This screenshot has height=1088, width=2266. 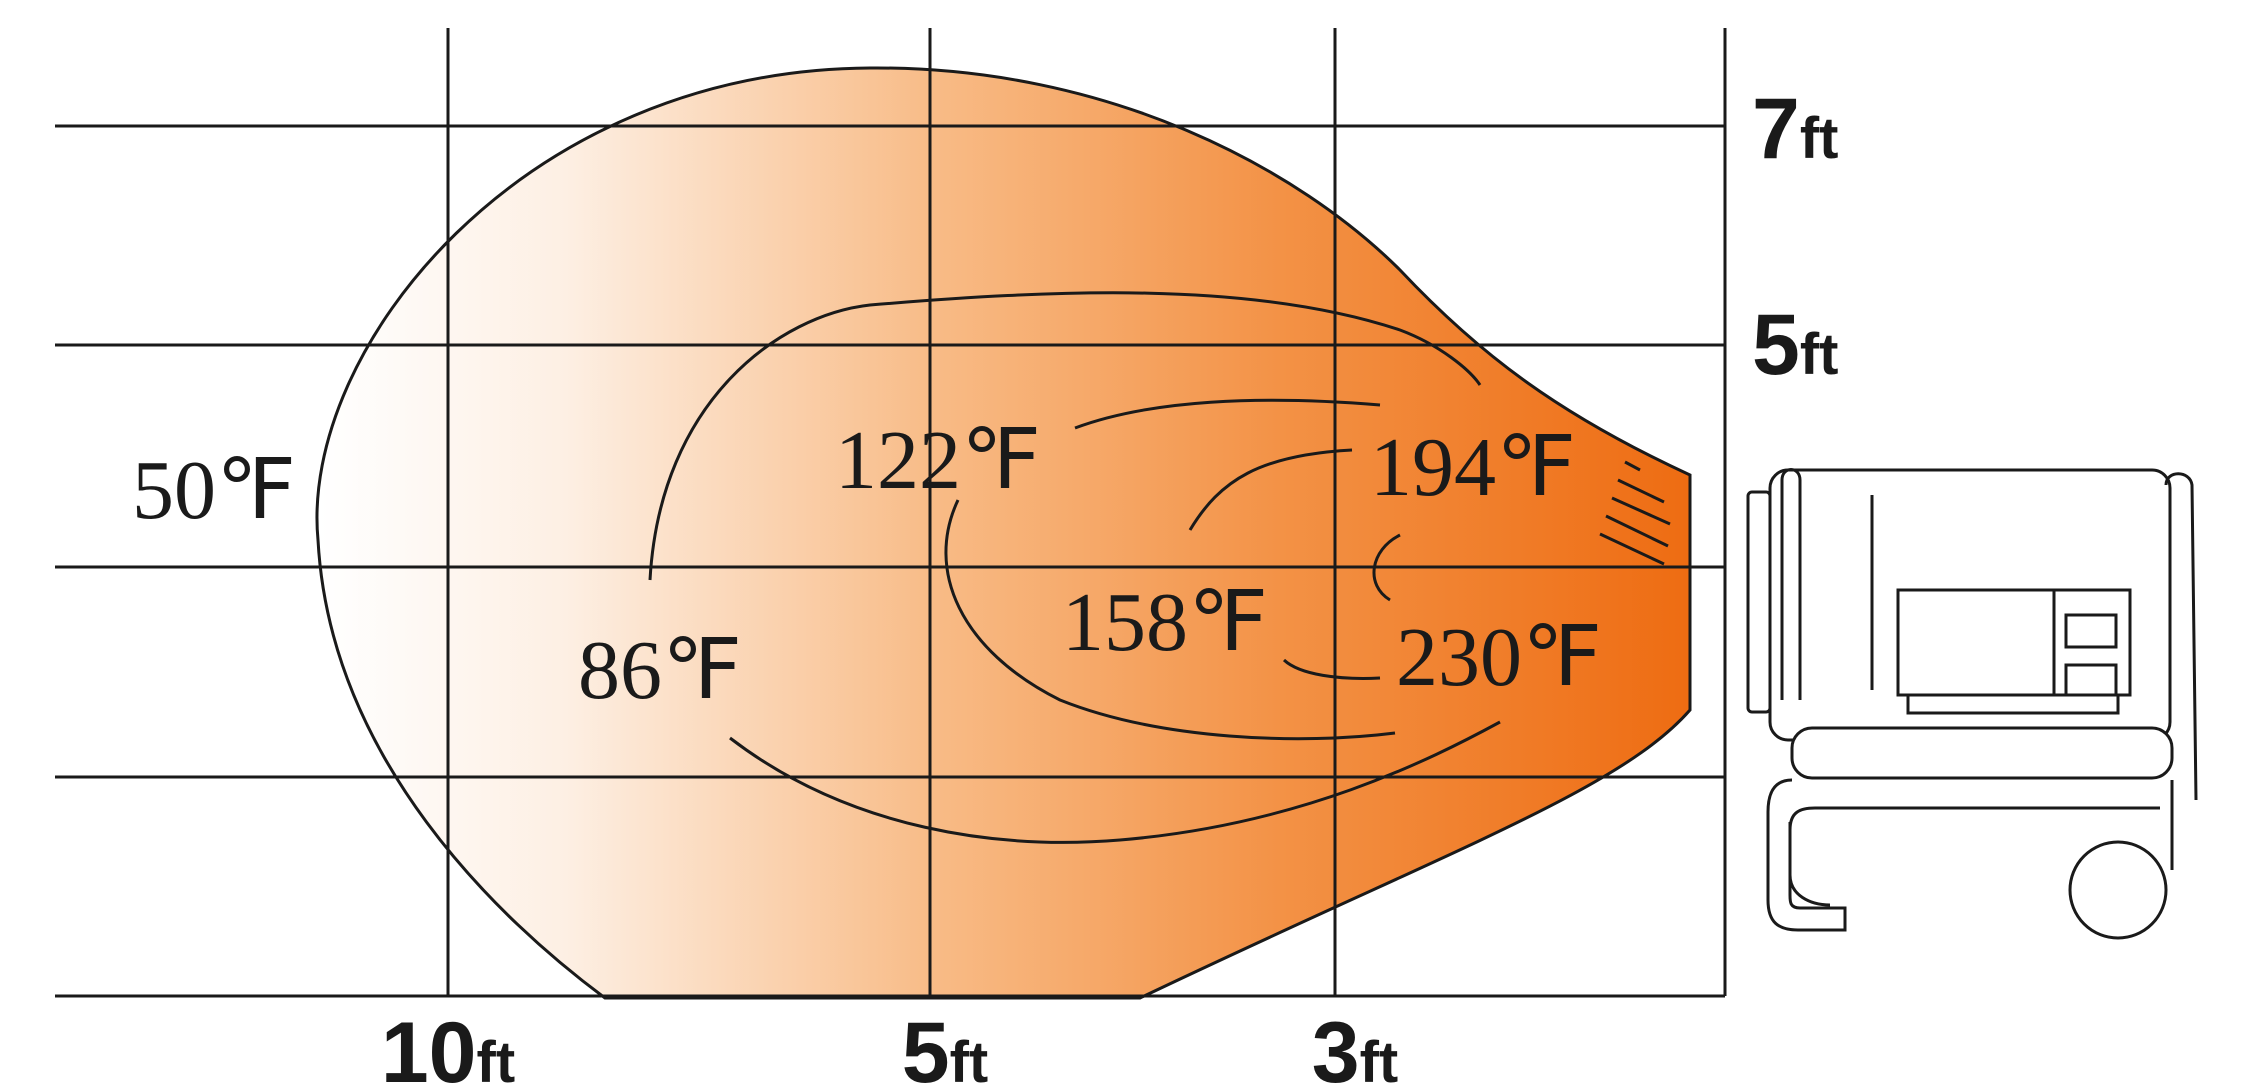 What do you see at coordinates (1473, 467) in the screenshot?
I see `temp-label-194f: 194℉` at bounding box center [1473, 467].